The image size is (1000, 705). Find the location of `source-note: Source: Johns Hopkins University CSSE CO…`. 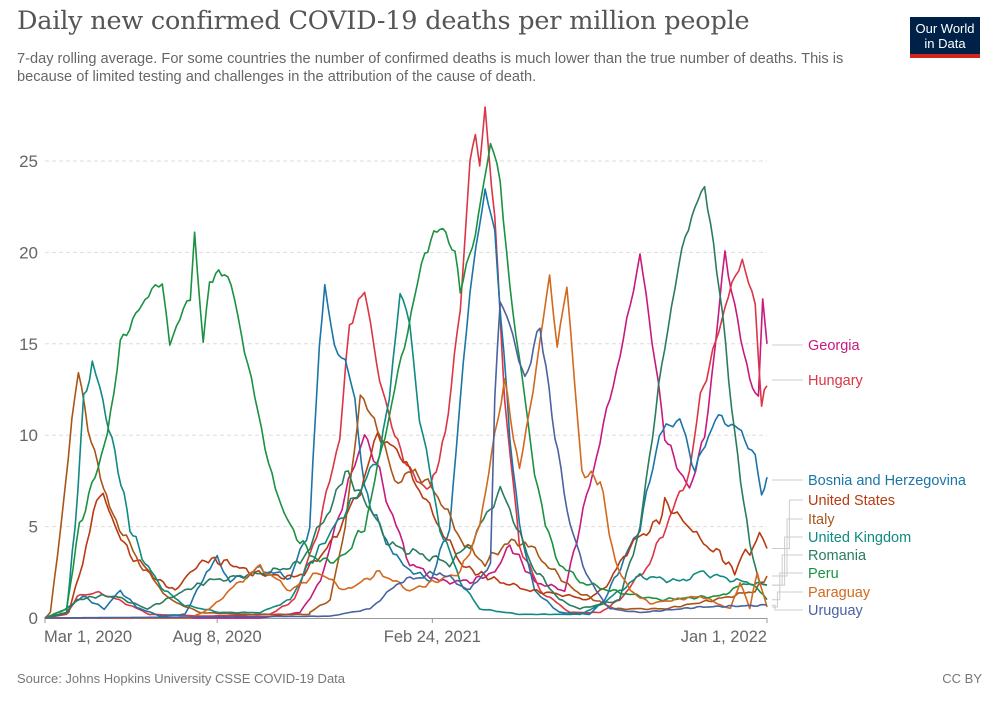

source-note: Source: Johns Hopkins University CSSE CO… is located at coordinates (181, 678).